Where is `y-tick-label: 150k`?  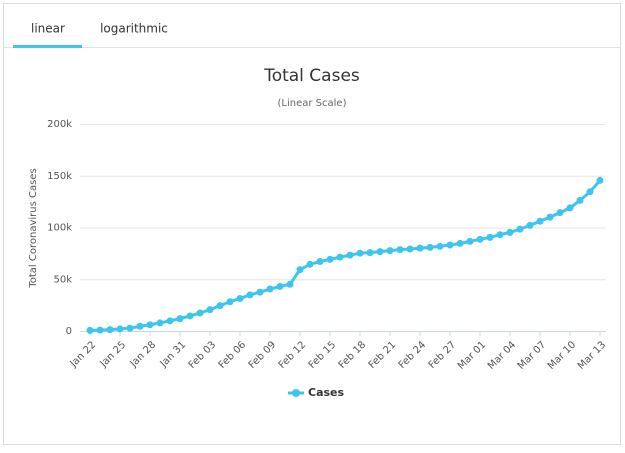 y-tick-label: 150k is located at coordinates (59, 176).